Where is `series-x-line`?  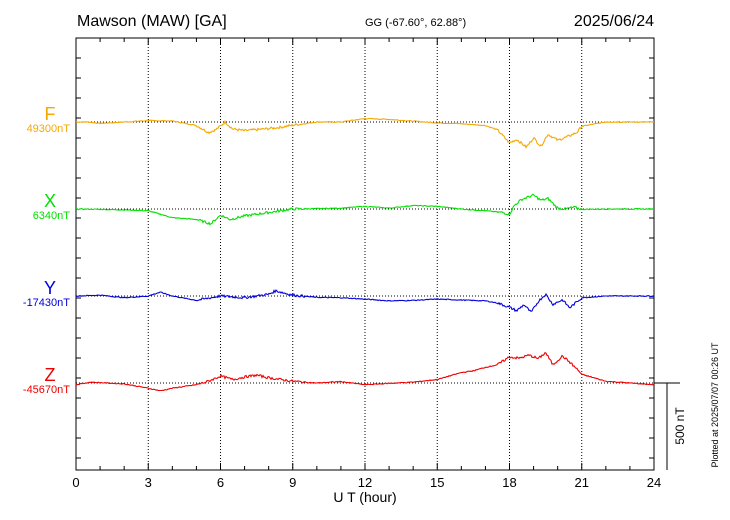 series-x-line is located at coordinates (364, 209).